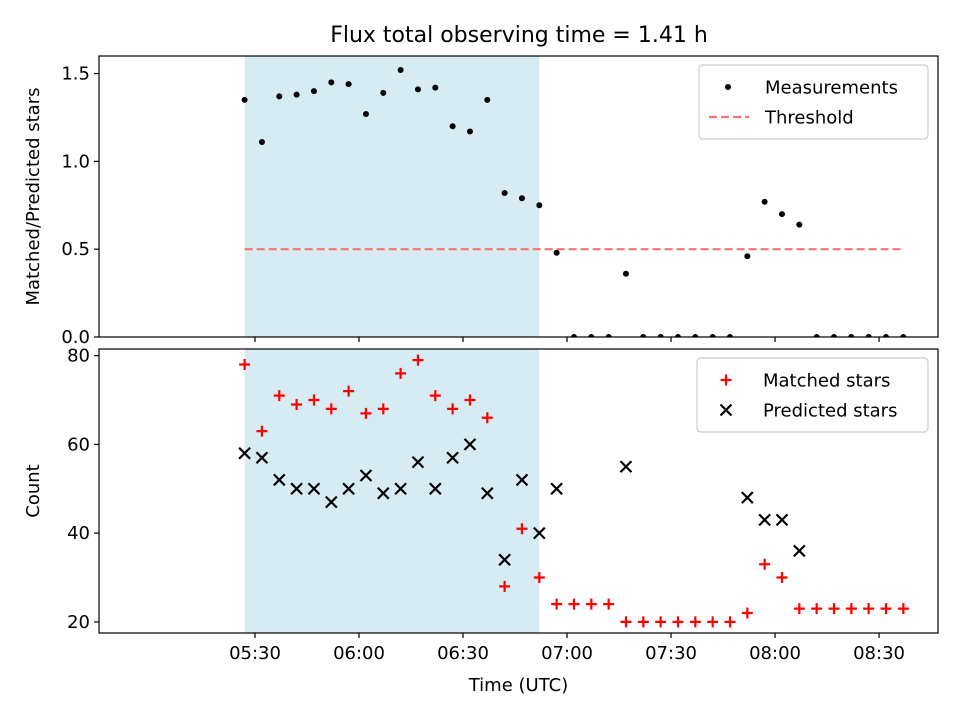  What do you see at coordinates (392, 196) in the screenshot?
I see `observing-window-span` at bounding box center [392, 196].